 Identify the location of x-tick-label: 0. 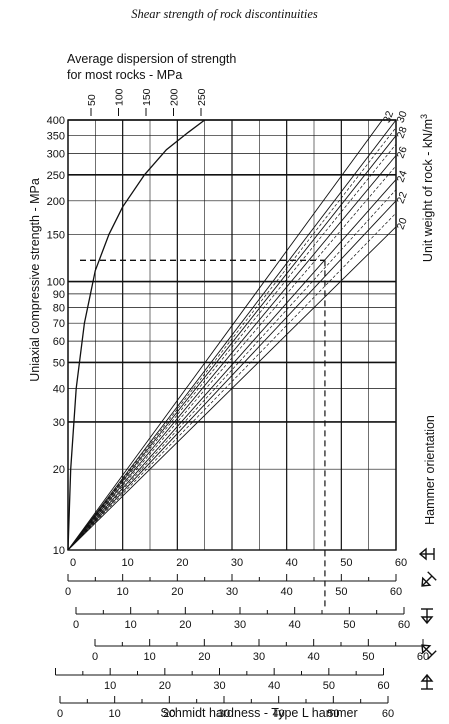
(73, 563).